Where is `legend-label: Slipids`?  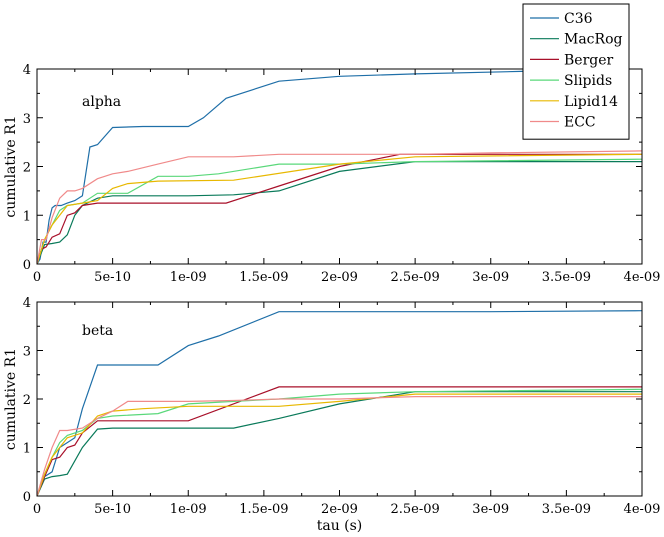
legend-label: Slipids is located at coordinates (588, 81).